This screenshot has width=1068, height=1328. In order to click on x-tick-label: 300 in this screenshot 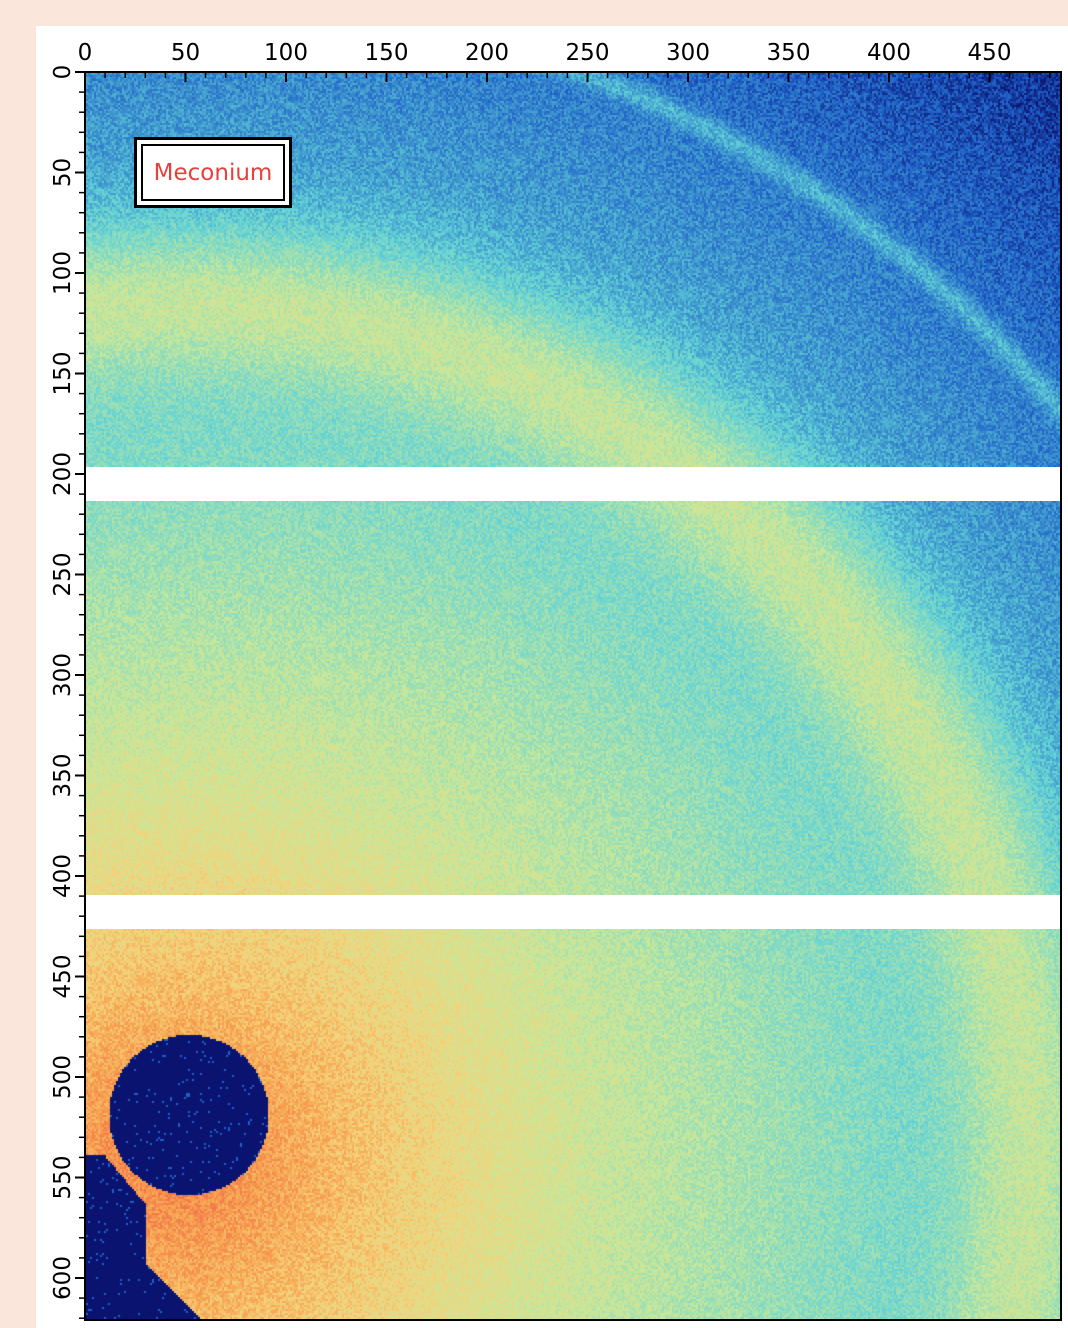, I will do `click(688, 53)`.